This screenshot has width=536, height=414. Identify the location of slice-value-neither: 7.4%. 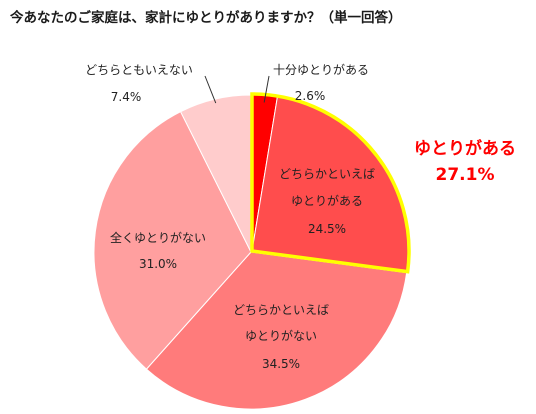
(126, 97).